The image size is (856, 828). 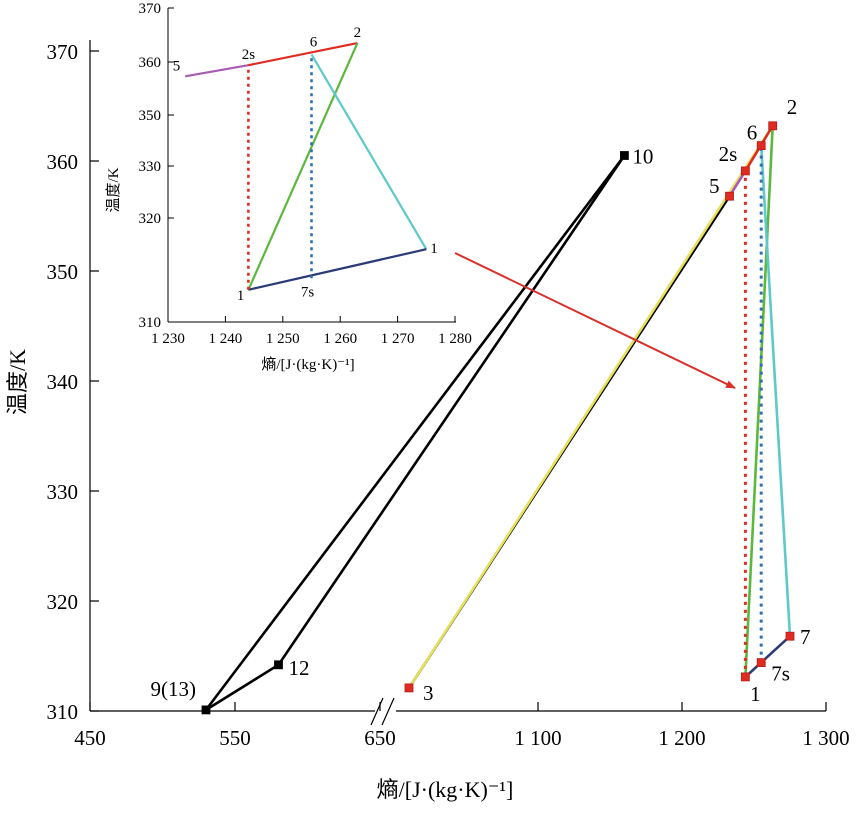 I want to click on inset-x-tick-label-1-230: 1 230, so click(x=168, y=339).